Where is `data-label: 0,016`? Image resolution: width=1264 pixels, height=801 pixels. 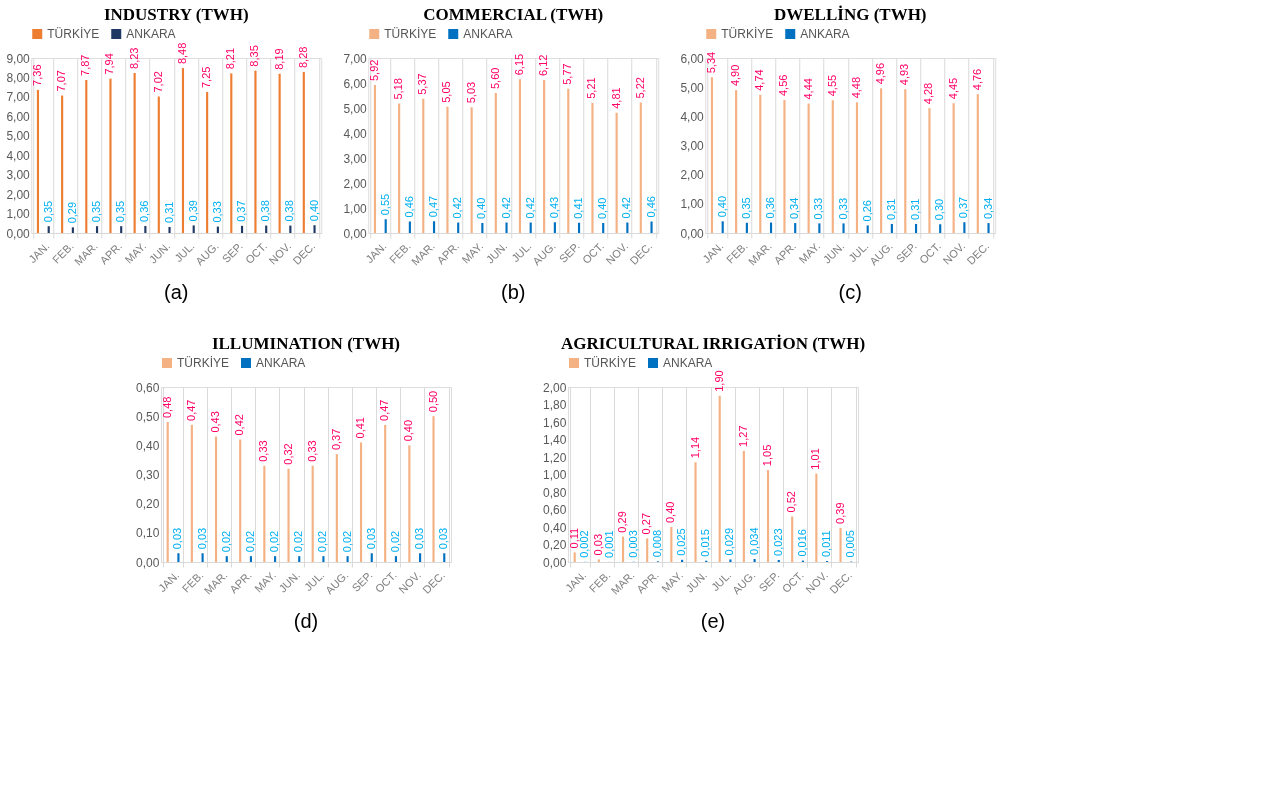
data-label: 0,016 is located at coordinates (801, 543).